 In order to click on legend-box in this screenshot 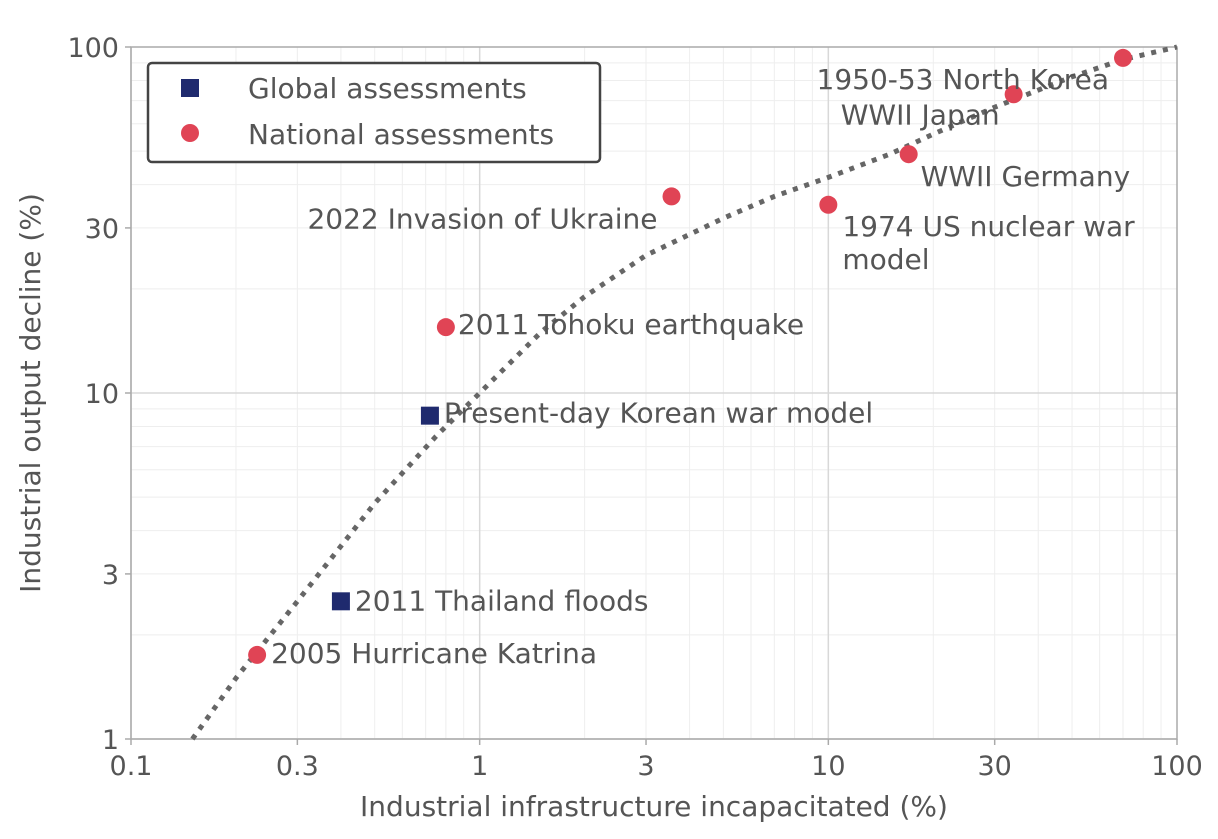, I will do `click(374, 112)`.